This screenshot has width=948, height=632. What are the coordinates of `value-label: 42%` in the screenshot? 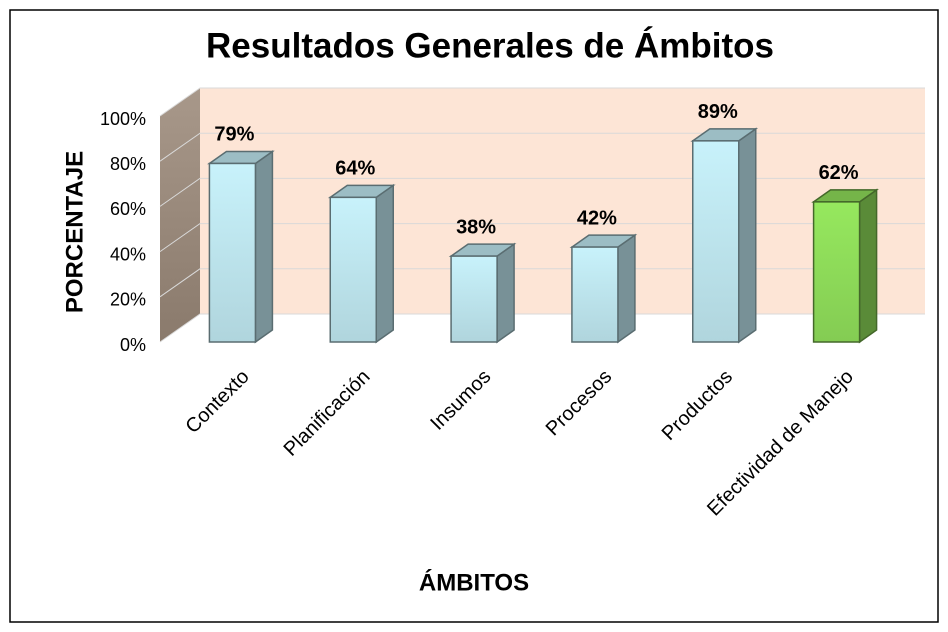 It's located at (597, 218).